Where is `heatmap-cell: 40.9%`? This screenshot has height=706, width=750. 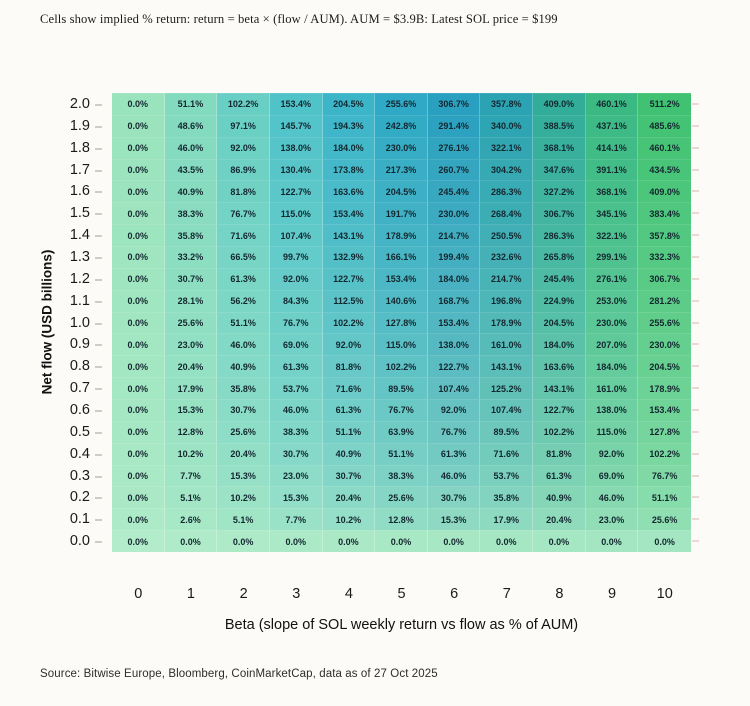
heatmap-cell: 40.9% is located at coordinates (349, 453).